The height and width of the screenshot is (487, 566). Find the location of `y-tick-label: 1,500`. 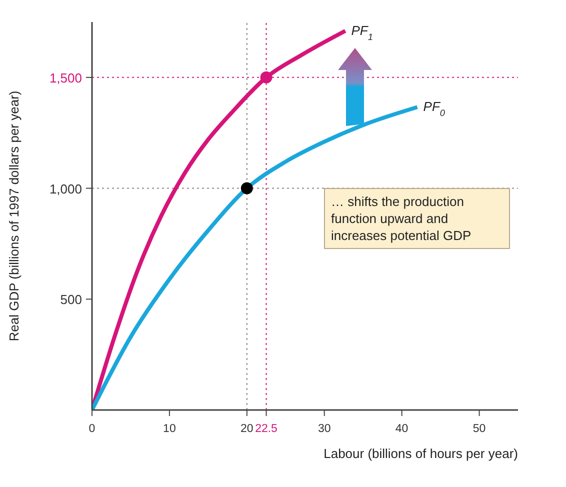

y-tick-label: 1,500 is located at coordinates (65, 78).